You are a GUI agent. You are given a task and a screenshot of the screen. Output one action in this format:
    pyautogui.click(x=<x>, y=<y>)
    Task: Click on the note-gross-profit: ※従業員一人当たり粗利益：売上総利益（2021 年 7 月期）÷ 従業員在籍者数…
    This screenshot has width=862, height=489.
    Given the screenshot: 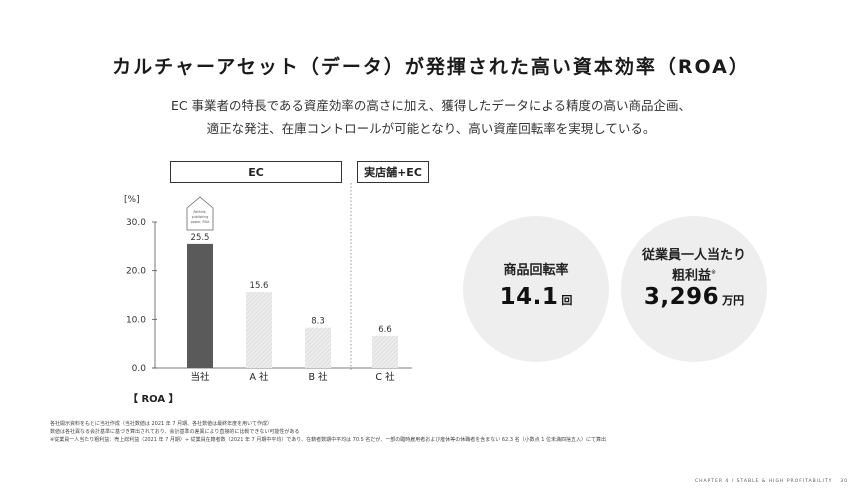 What is the action you would take?
    pyautogui.click(x=328, y=440)
    